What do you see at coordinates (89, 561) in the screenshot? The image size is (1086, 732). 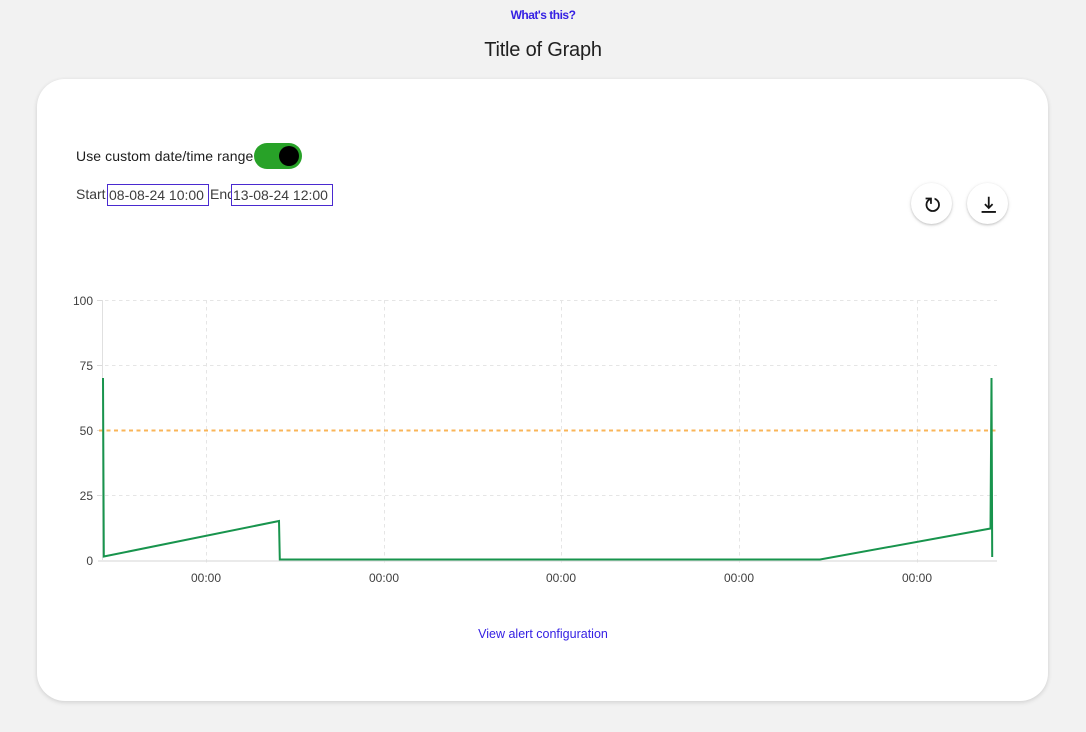 I see `svg-text: 0` at bounding box center [89, 561].